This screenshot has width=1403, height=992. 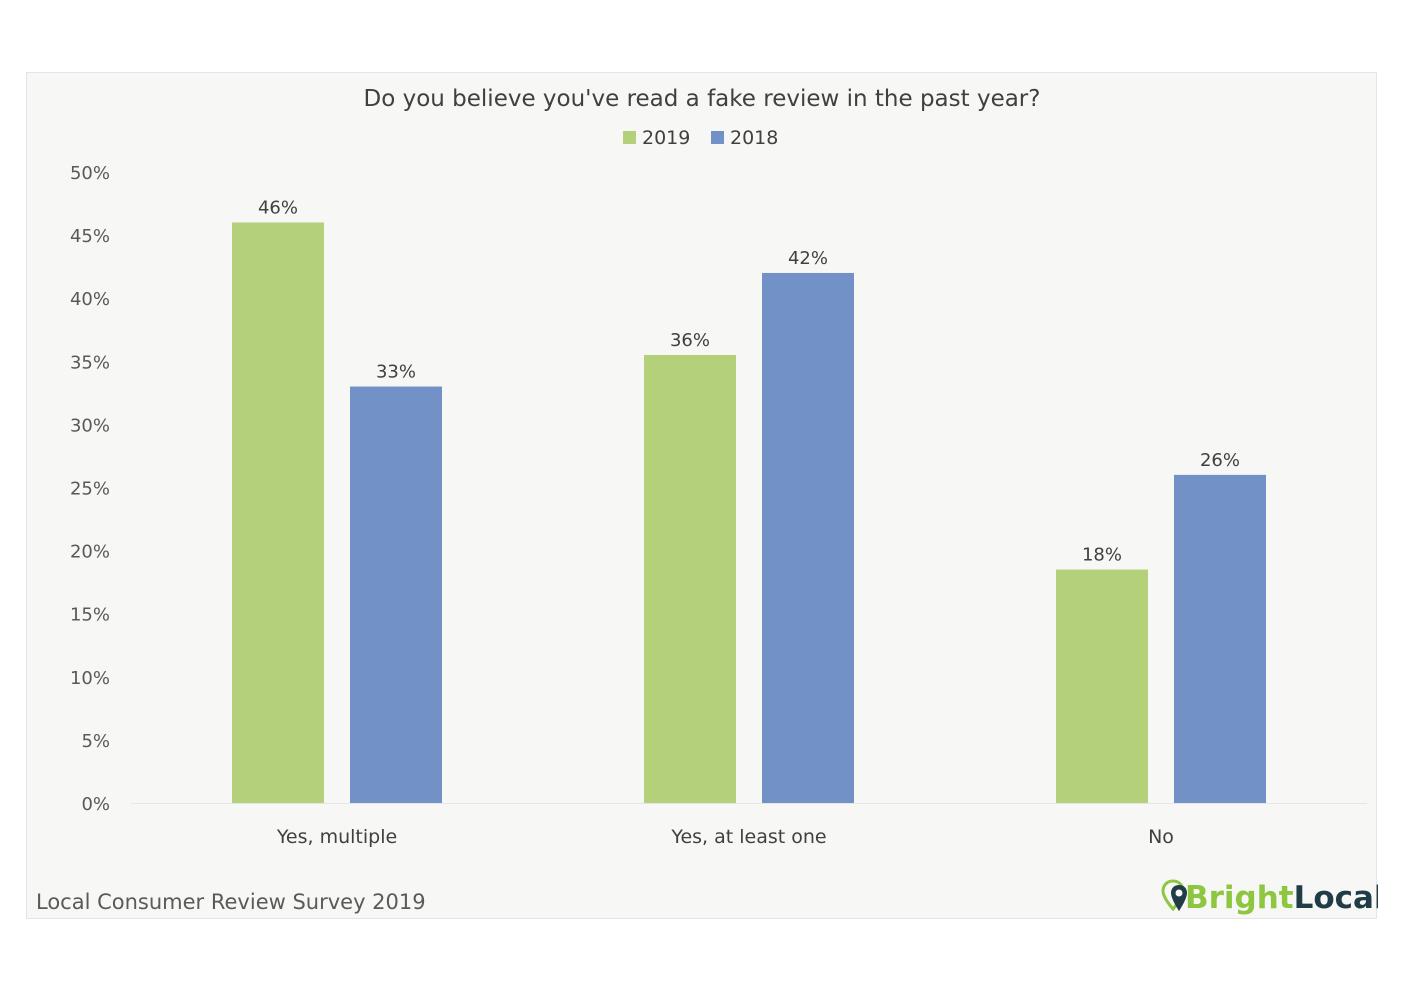 I want to click on data-label: 33%, so click(x=396, y=372).